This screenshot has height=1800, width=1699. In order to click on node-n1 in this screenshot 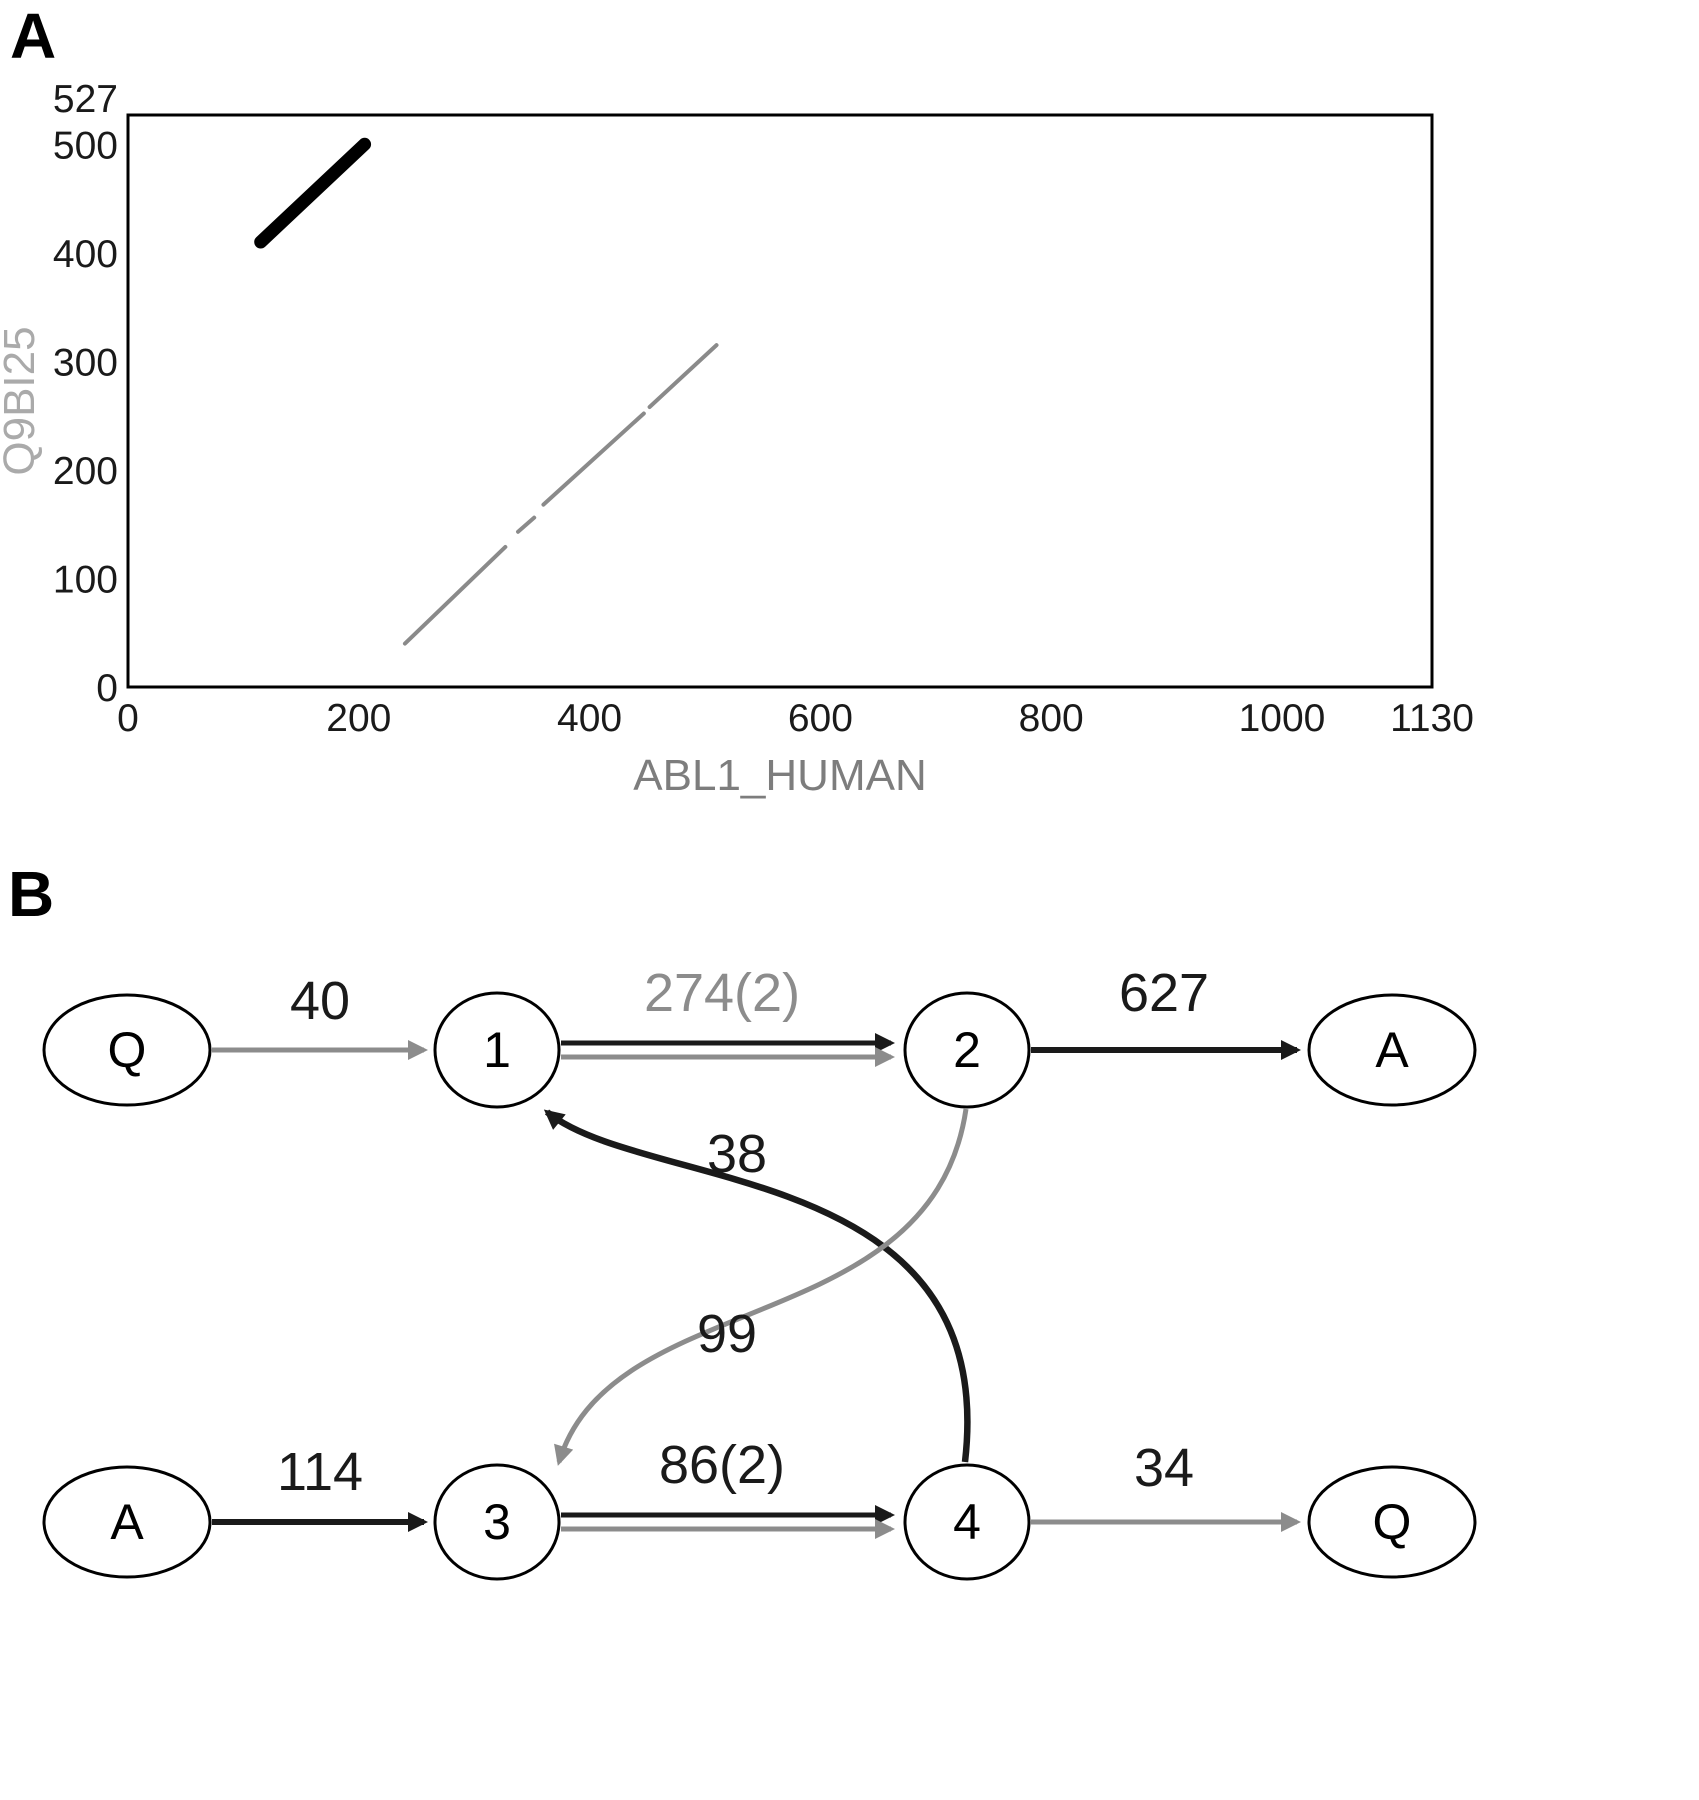, I will do `click(497, 1050)`.